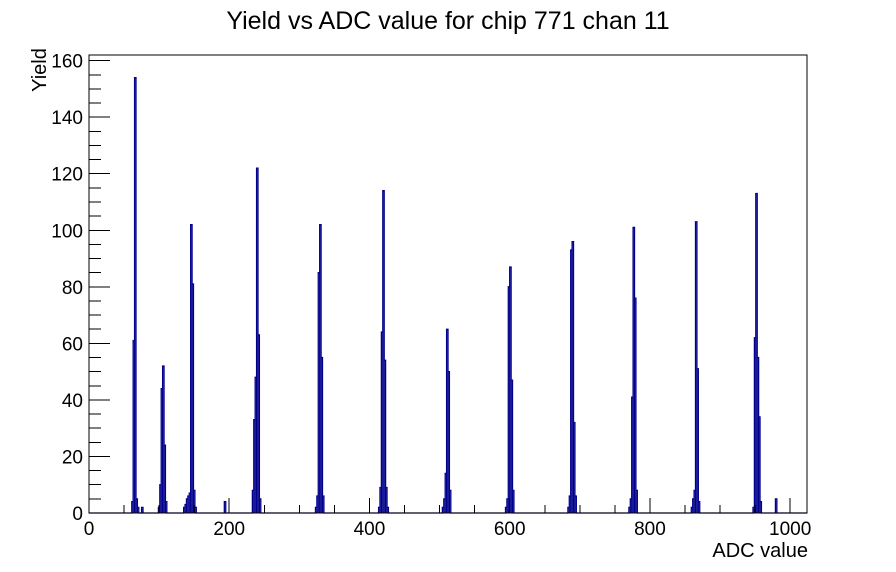 The width and height of the screenshot is (896, 572). I want to click on tick-label: 600, so click(510, 529).